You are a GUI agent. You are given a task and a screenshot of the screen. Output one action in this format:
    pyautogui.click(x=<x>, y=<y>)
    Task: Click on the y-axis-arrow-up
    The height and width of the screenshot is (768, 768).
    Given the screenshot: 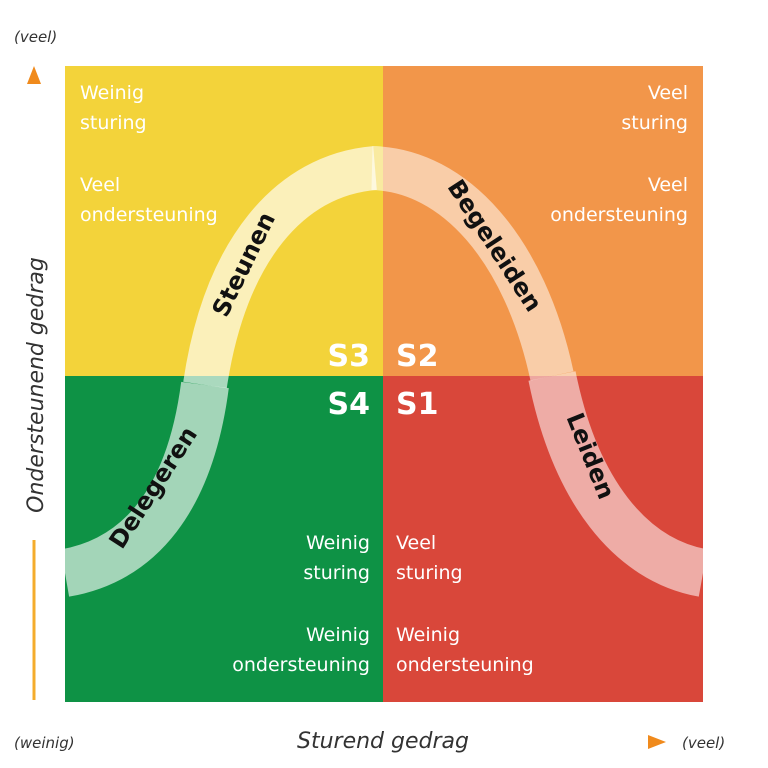 What is the action you would take?
    pyautogui.click(x=34, y=148)
    